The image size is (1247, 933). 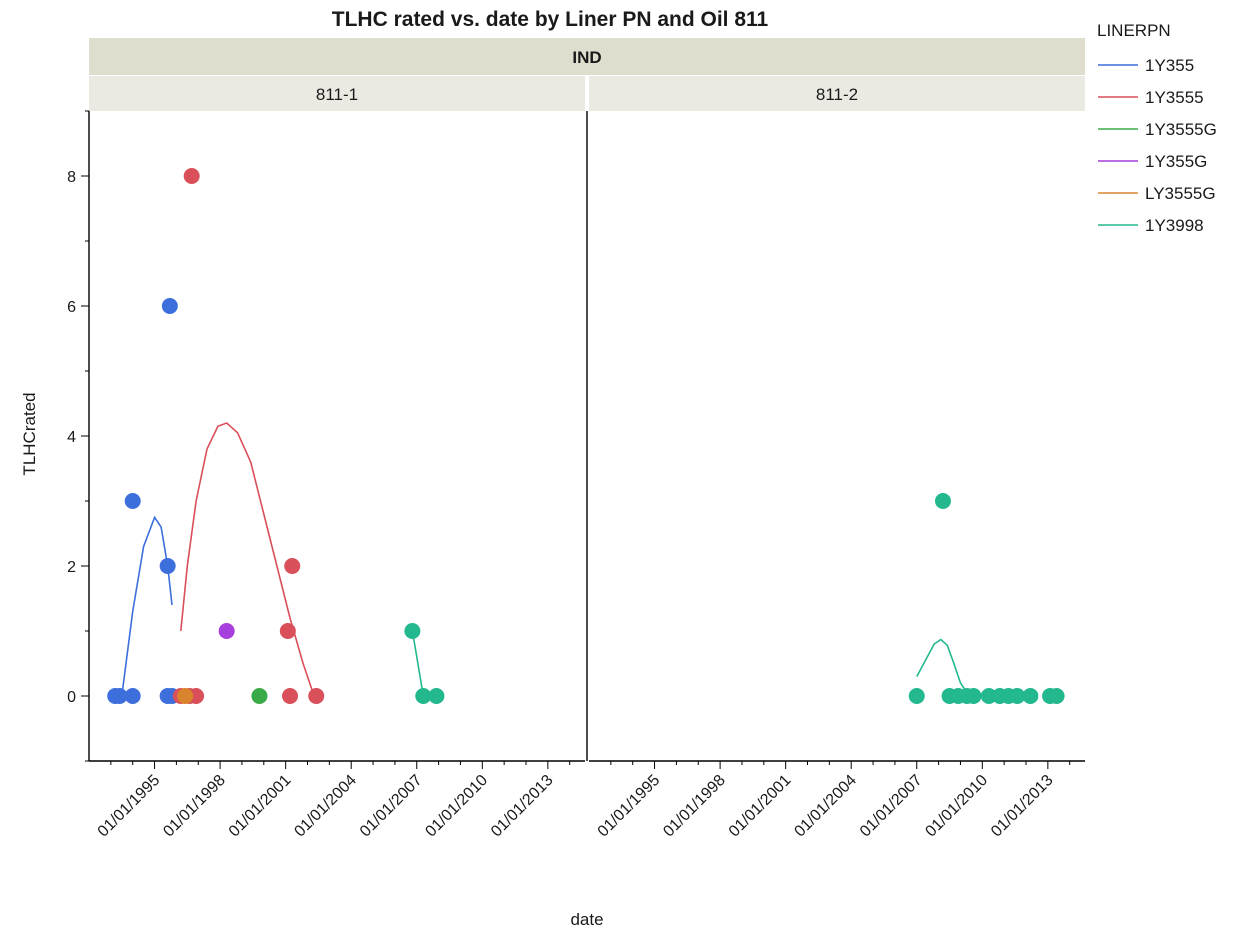 I want to click on y-tick-label: 8, so click(x=71, y=177).